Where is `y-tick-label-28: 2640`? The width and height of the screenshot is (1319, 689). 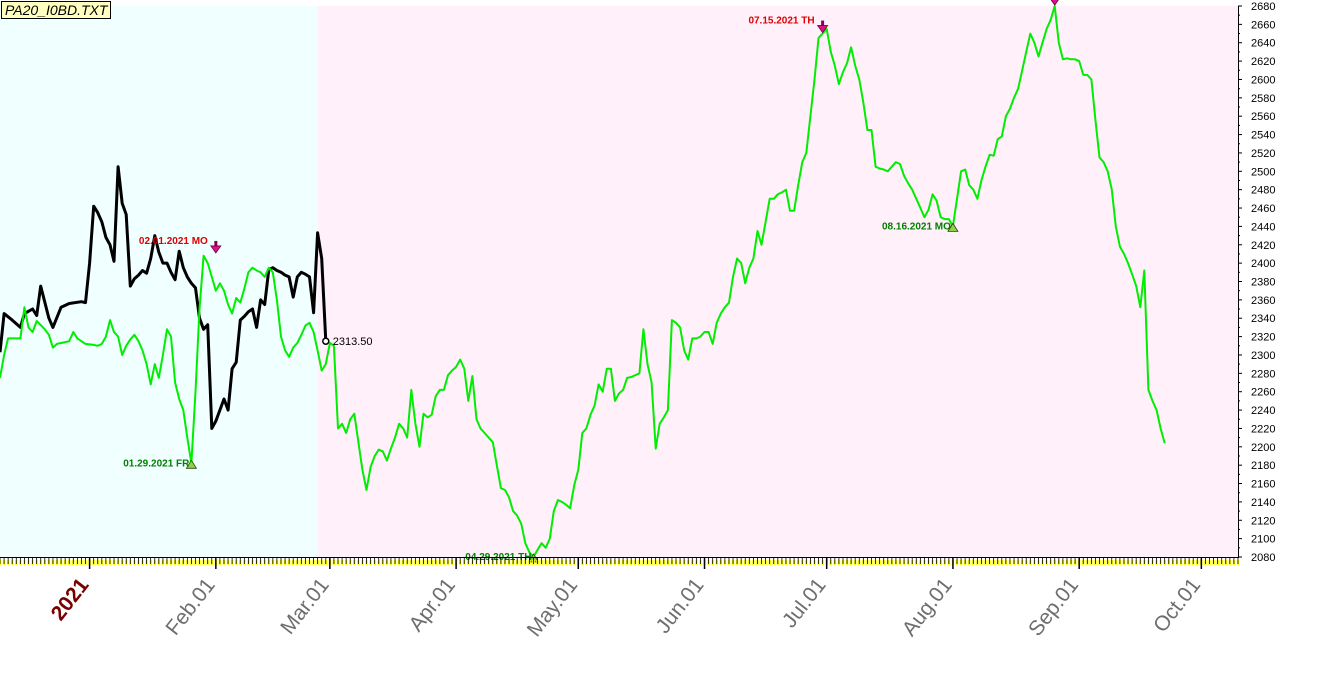
y-tick-label-28: 2640 is located at coordinates (1263, 44).